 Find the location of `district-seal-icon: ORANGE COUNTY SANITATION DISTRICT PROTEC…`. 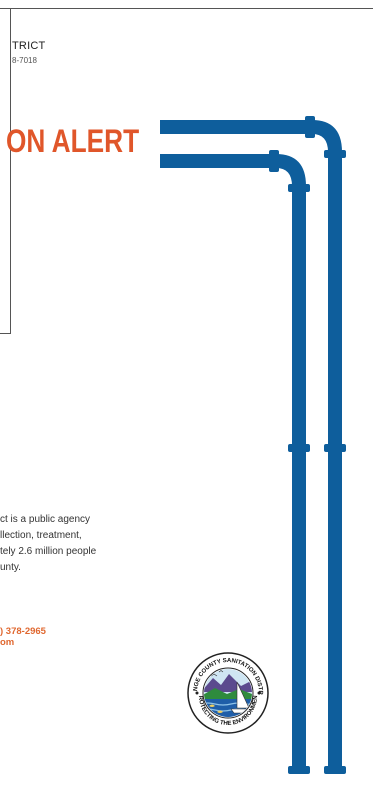

district-seal-icon: ORANGE COUNTY SANITATION DISTRICT PROTEC… is located at coordinates (228, 693).